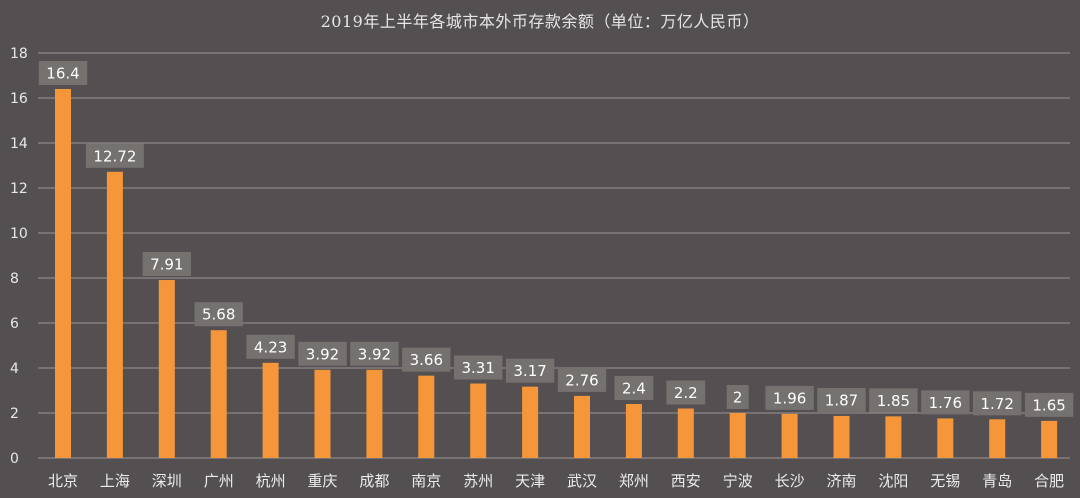 The image size is (1080, 498). Describe the element at coordinates (997, 481) in the screenshot. I see `x-category-label: 青岛` at that location.